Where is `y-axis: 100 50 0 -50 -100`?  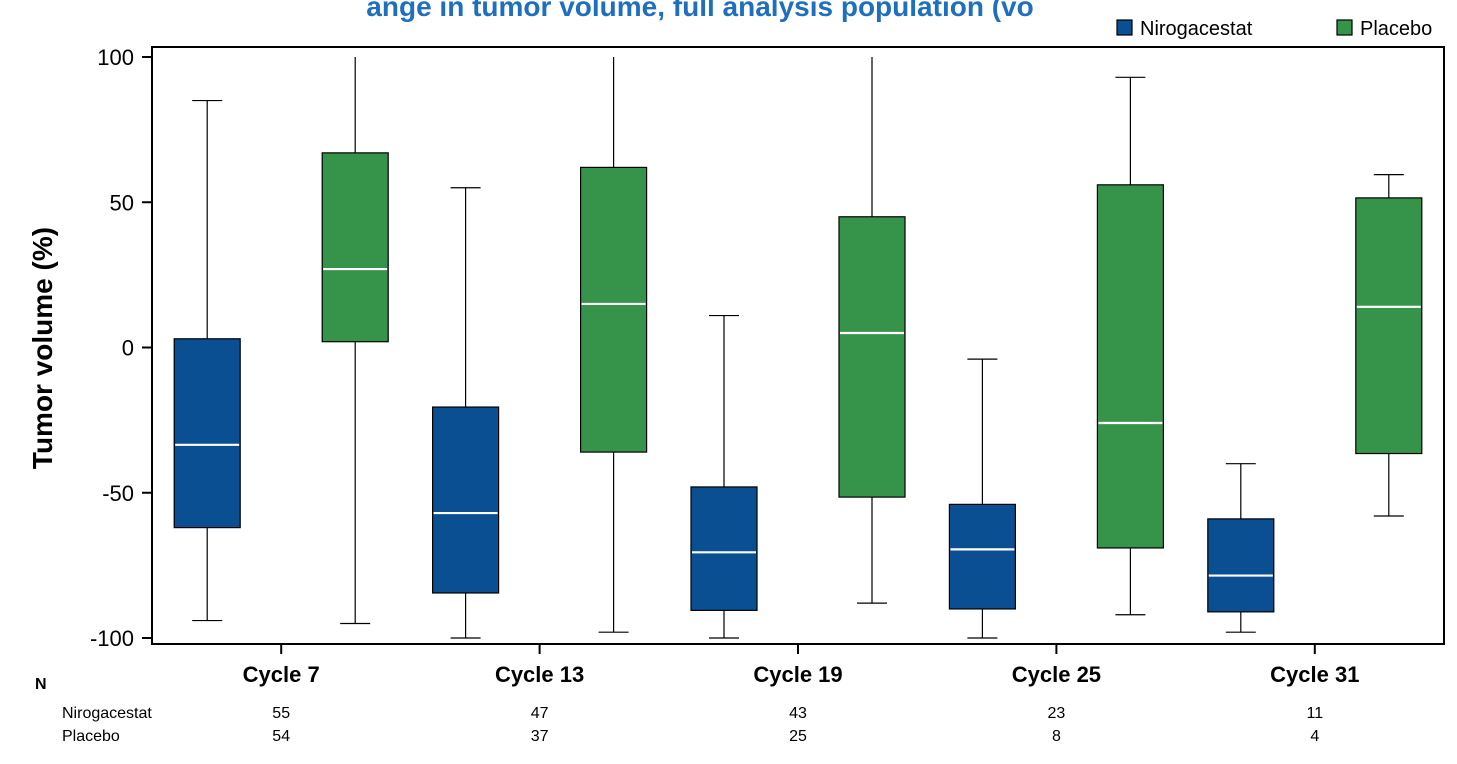 y-axis: 100 50 0 -50 -100 is located at coordinates (121, 348).